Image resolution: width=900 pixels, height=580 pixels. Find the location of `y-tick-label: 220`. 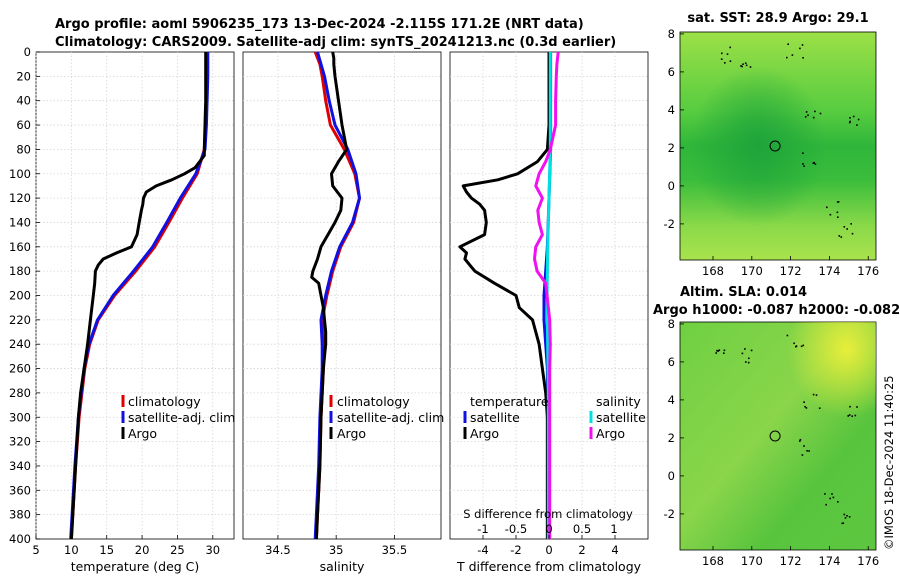

y-tick-label: 220 is located at coordinates (20, 320).